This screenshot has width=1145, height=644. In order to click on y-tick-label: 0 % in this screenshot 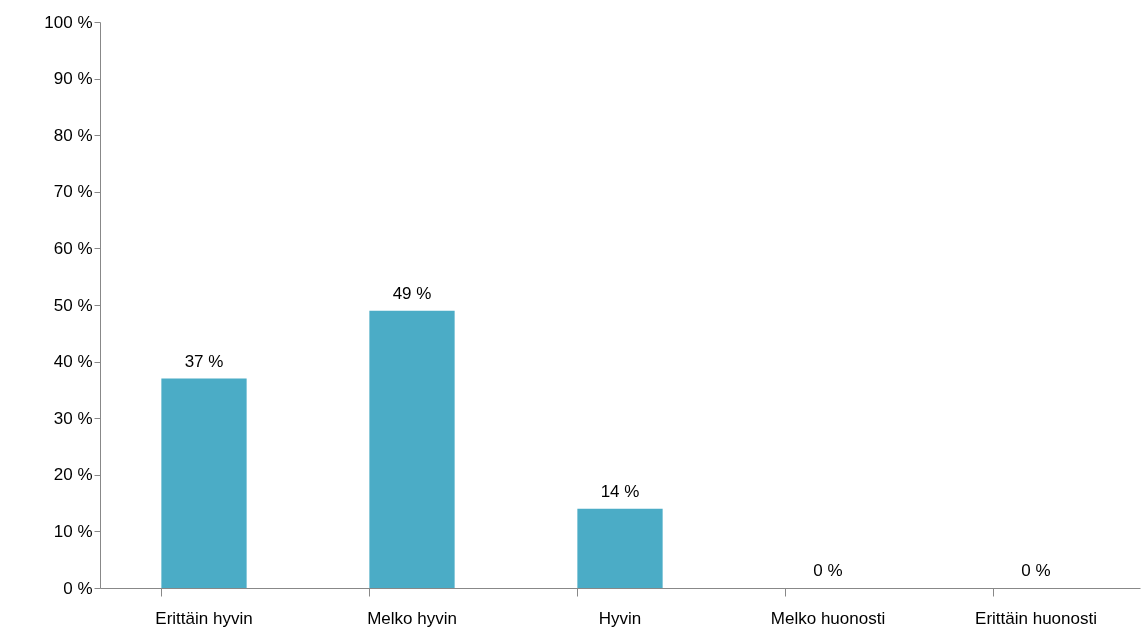, I will do `click(78, 588)`.